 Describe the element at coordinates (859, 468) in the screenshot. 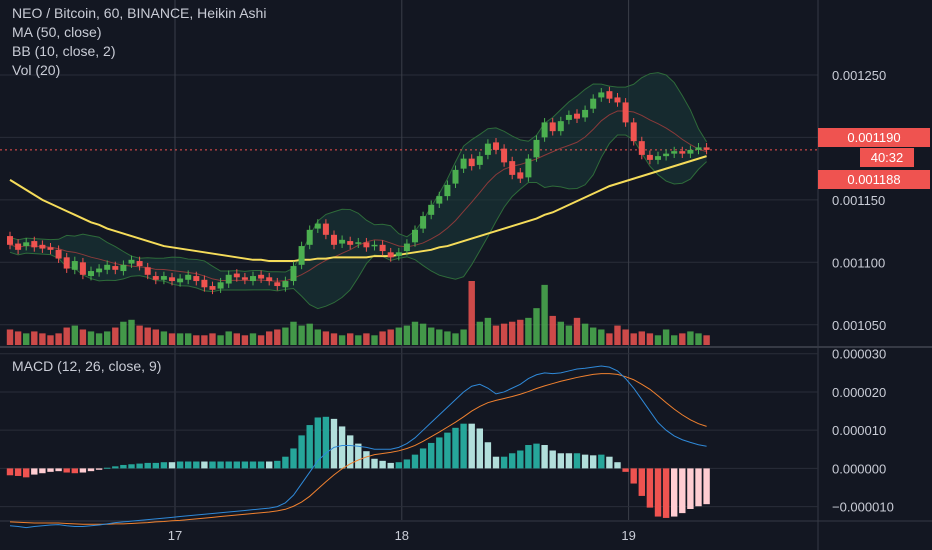

I see `macd-tick-label: 0.000000` at that location.